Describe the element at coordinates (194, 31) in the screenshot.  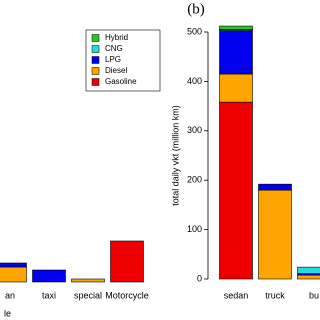
I see `y-tick-label: 500` at that location.